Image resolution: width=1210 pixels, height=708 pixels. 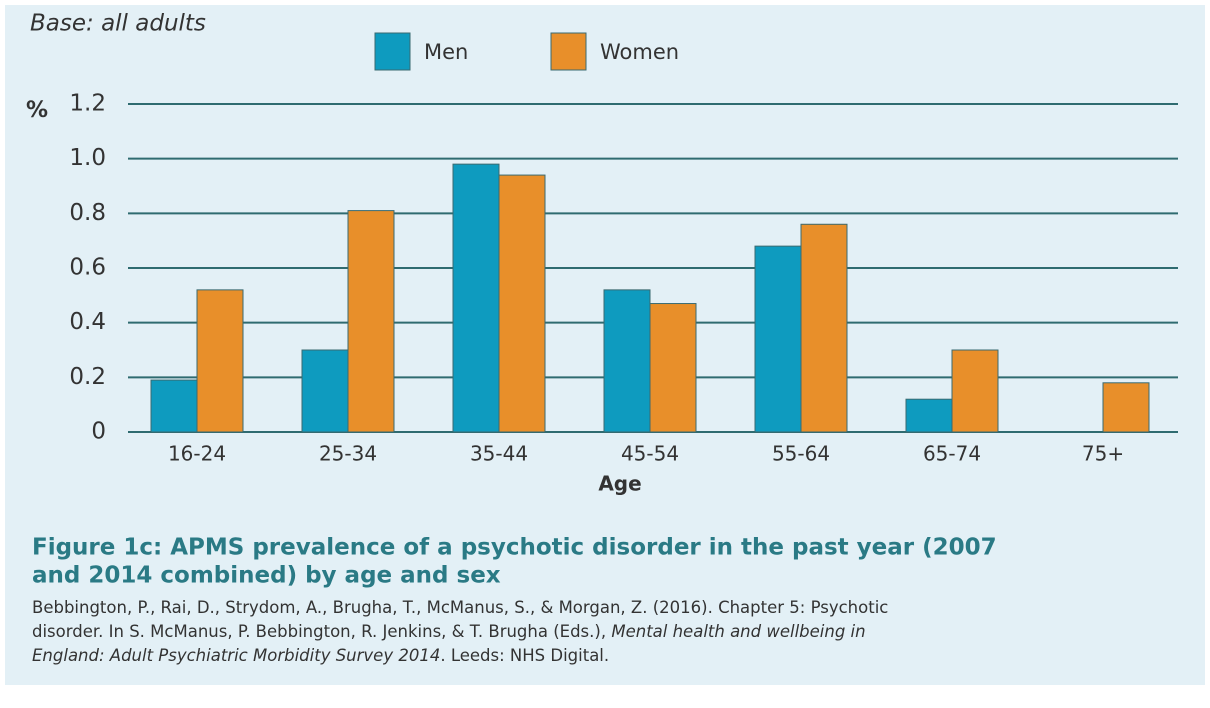 I want to click on x-tick-label: 35-44, so click(x=499, y=454).